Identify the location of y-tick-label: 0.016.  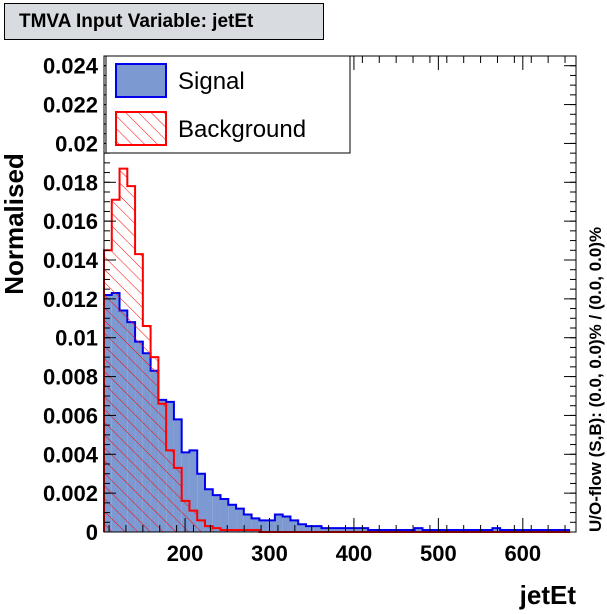
(70, 221).